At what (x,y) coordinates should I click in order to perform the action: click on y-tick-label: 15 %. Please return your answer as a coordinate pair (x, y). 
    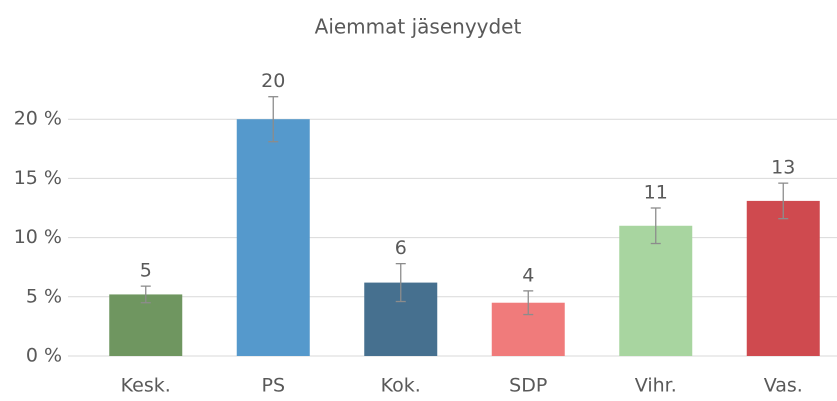
    Looking at the image, I should click on (38, 178).